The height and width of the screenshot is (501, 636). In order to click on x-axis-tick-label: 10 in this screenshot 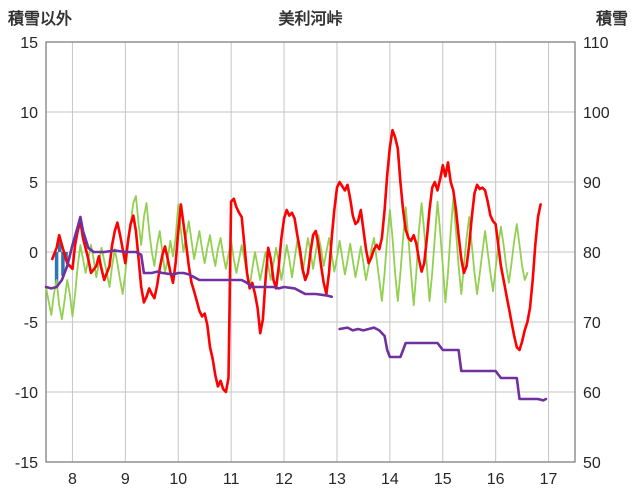, I will do `click(178, 479)`.